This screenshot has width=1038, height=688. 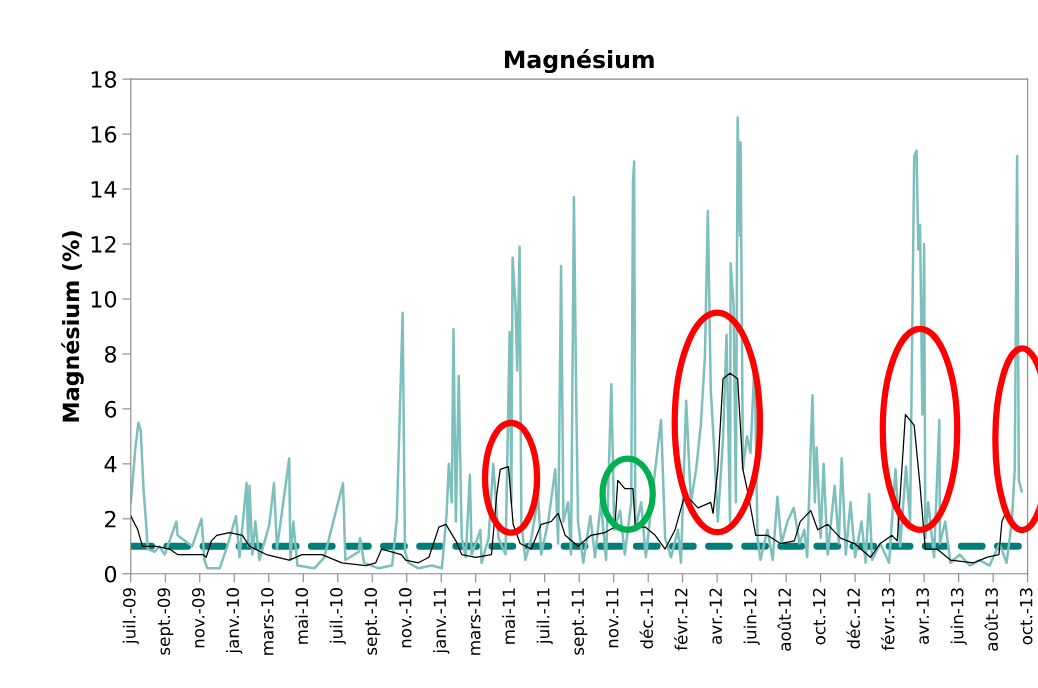 I want to click on x-tick-label: sept.-09, so click(x=165, y=621).